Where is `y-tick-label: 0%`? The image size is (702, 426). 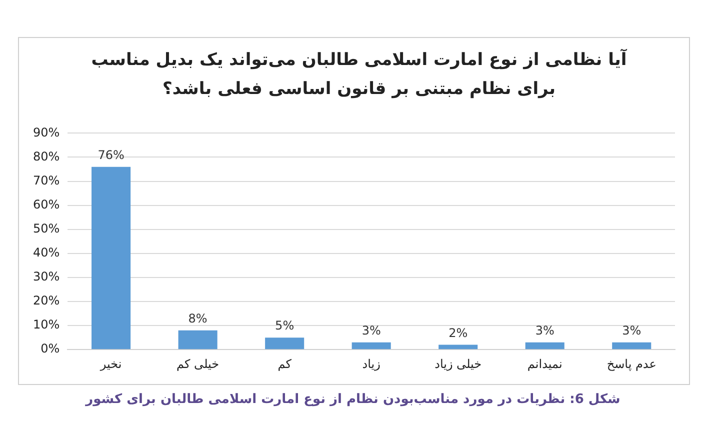
y-tick-label: 0% is located at coordinates (50, 349).